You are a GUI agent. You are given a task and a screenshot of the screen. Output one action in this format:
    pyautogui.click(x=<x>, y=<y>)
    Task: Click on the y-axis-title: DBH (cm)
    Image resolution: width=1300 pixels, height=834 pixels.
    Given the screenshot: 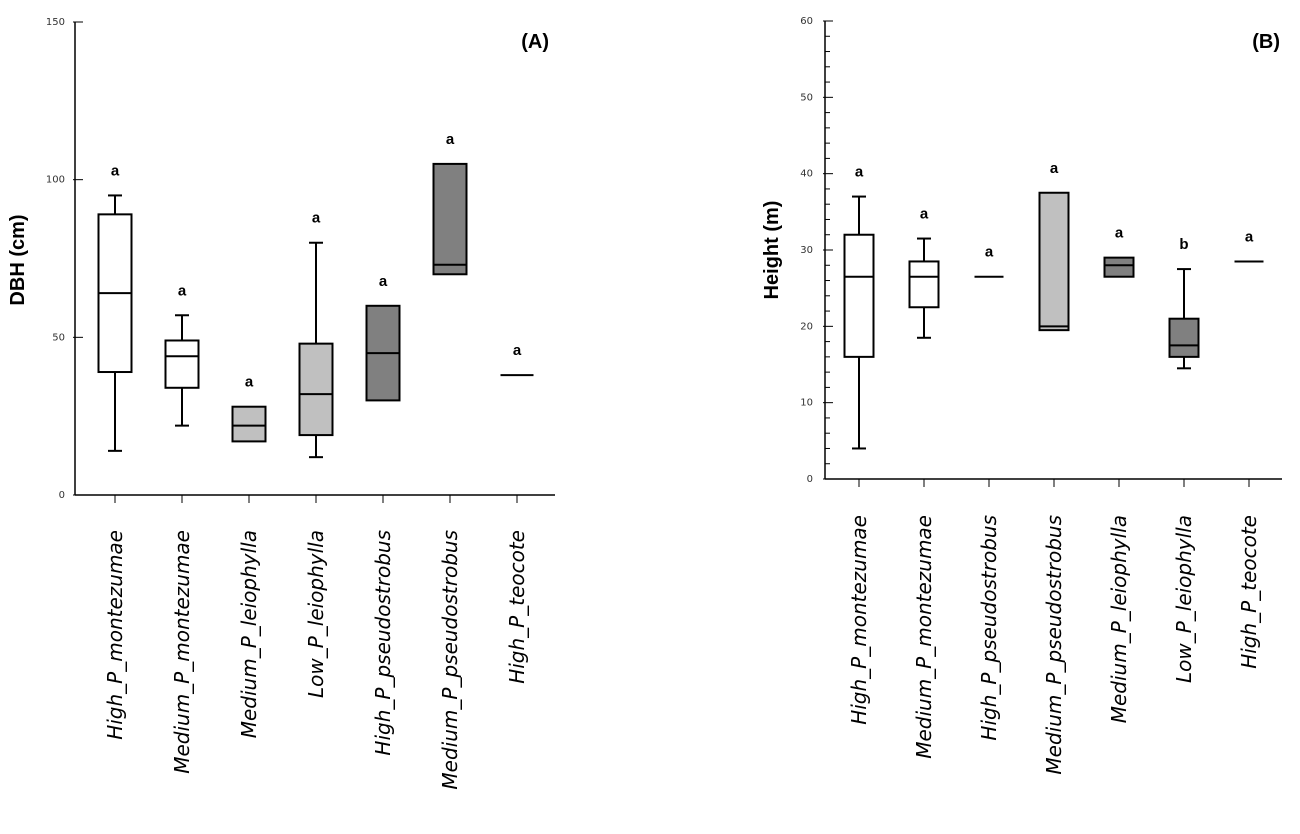 What is the action you would take?
    pyautogui.click(x=18, y=259)
    